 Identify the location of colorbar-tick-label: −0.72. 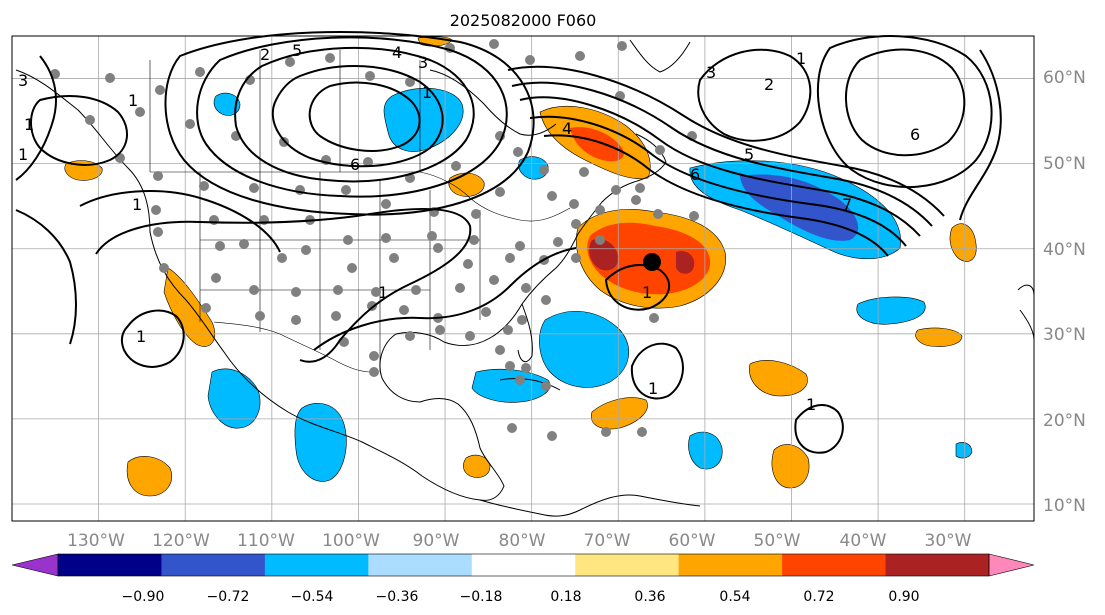
(228, 597).